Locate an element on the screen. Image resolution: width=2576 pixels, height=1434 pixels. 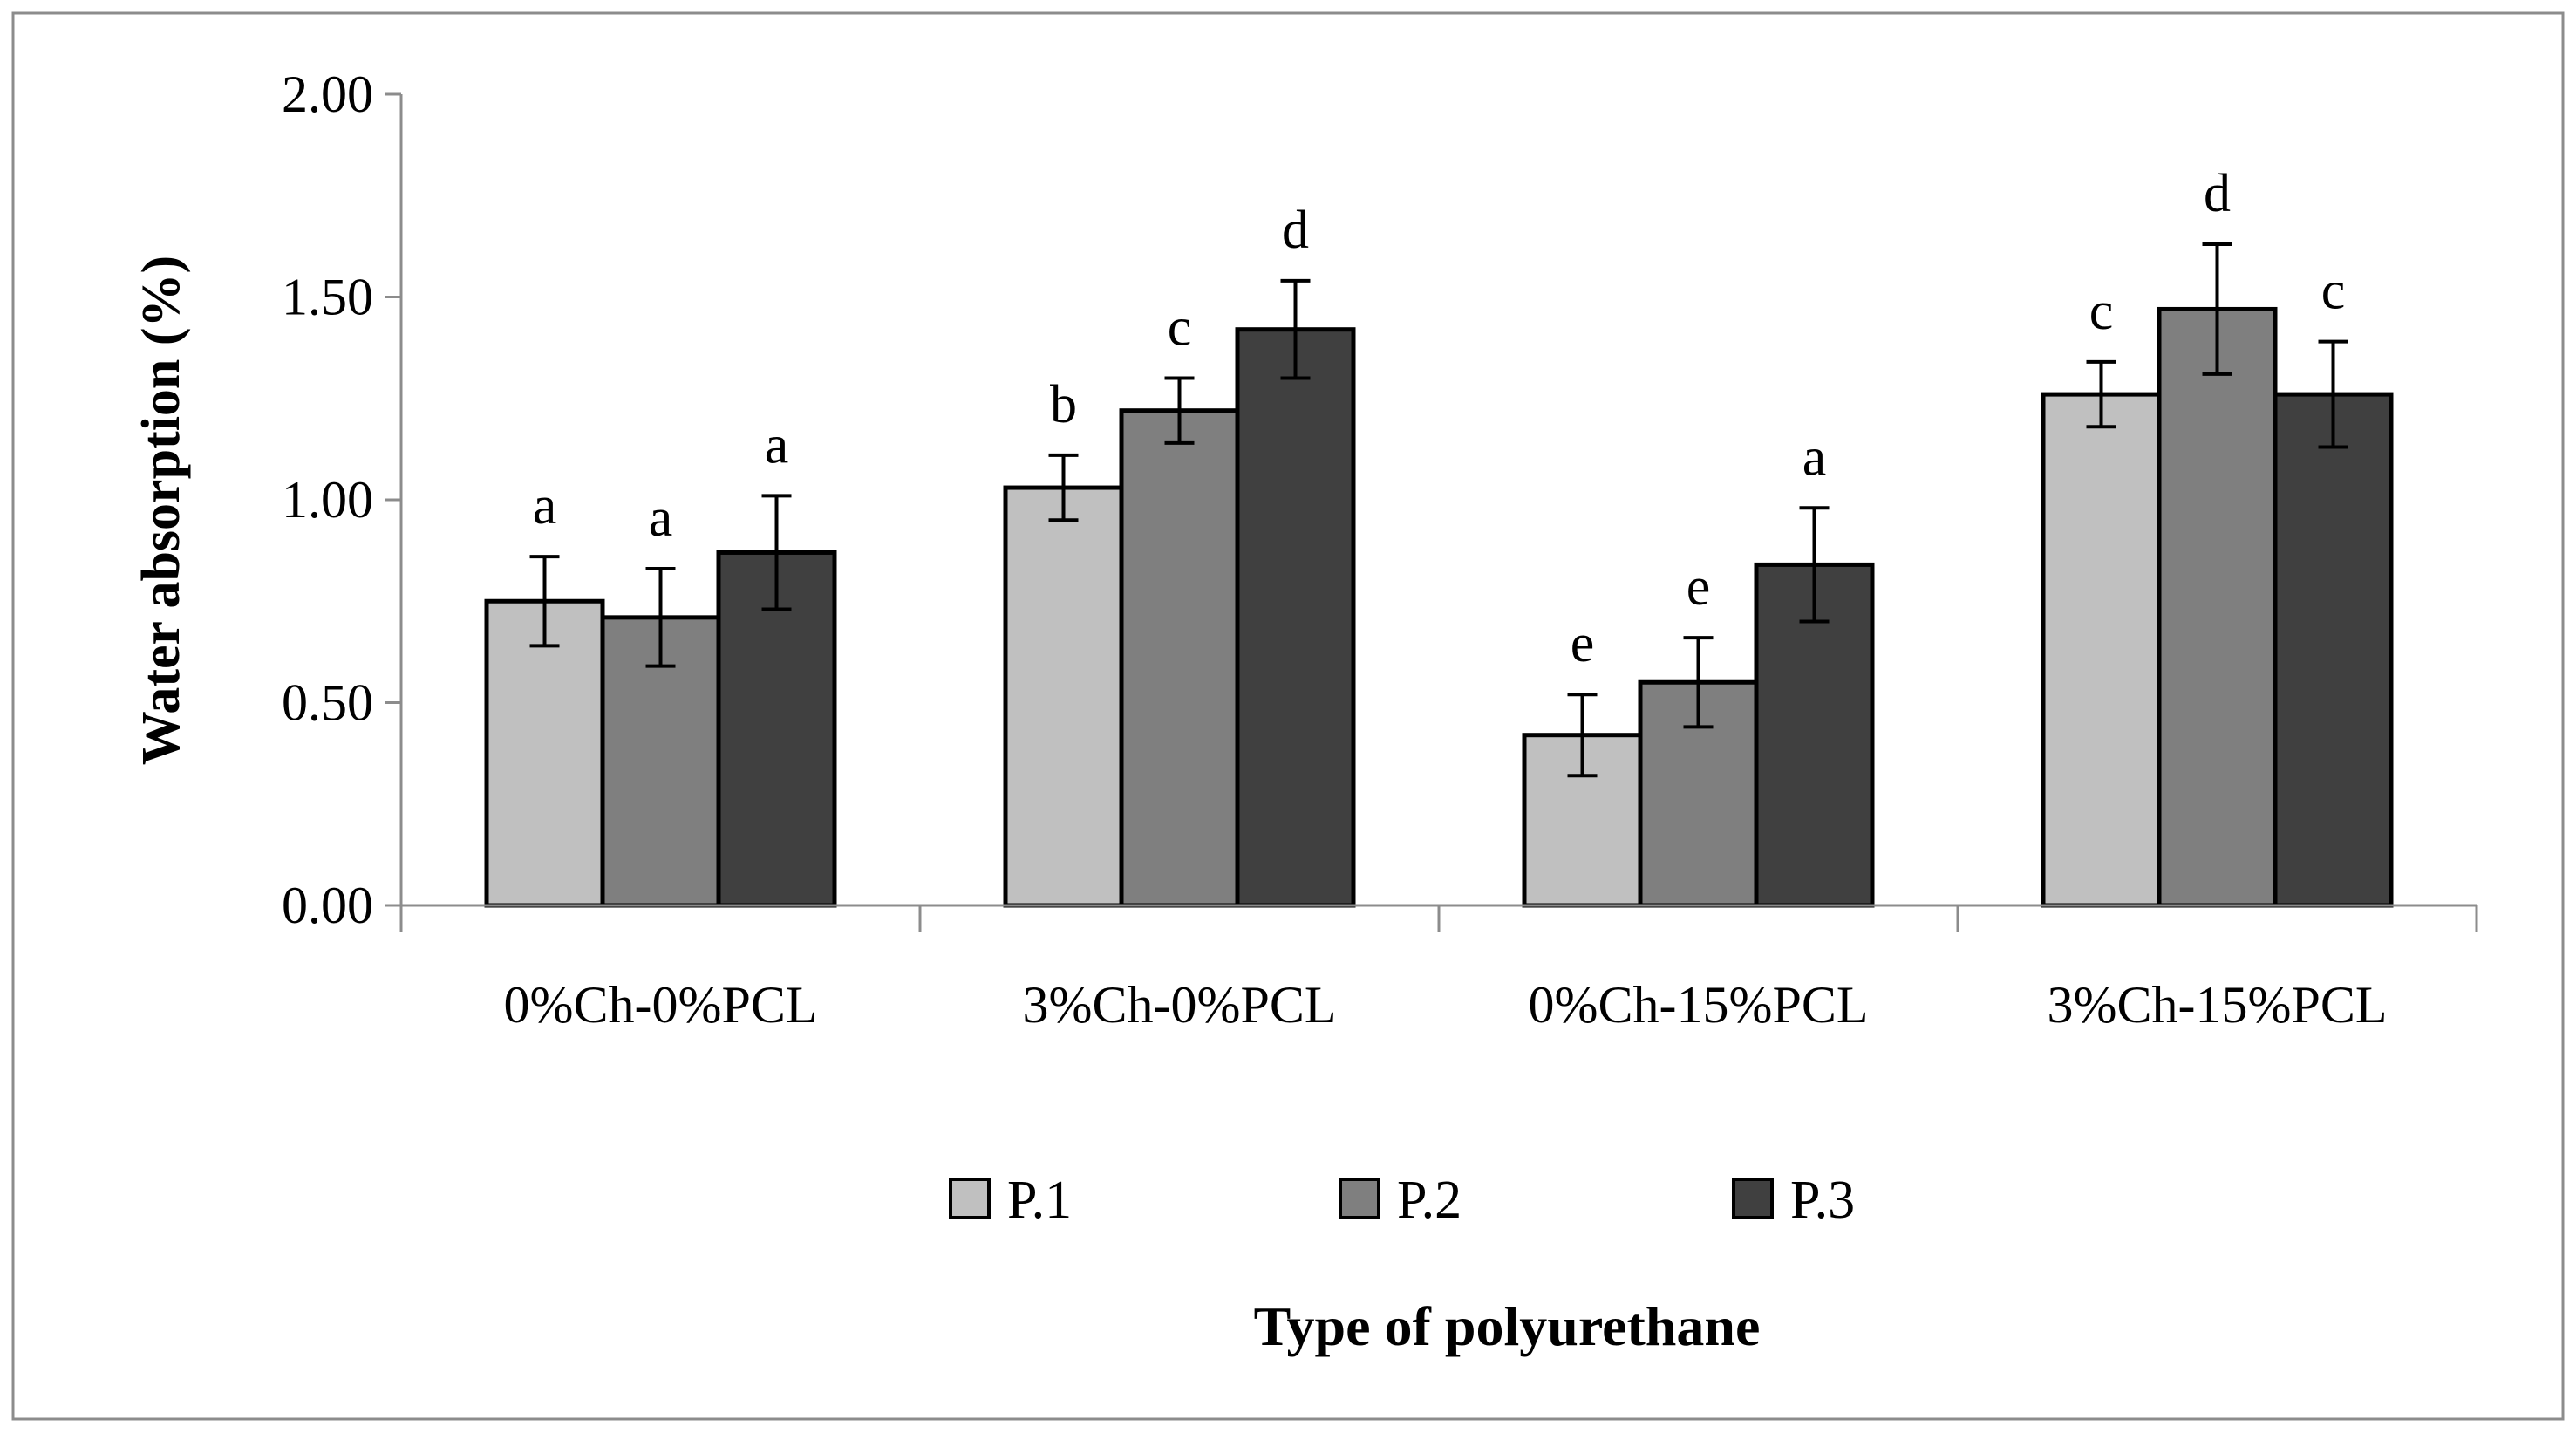
x-axis-label: Type of polyurethane is located at coordinates (1508, 1326).